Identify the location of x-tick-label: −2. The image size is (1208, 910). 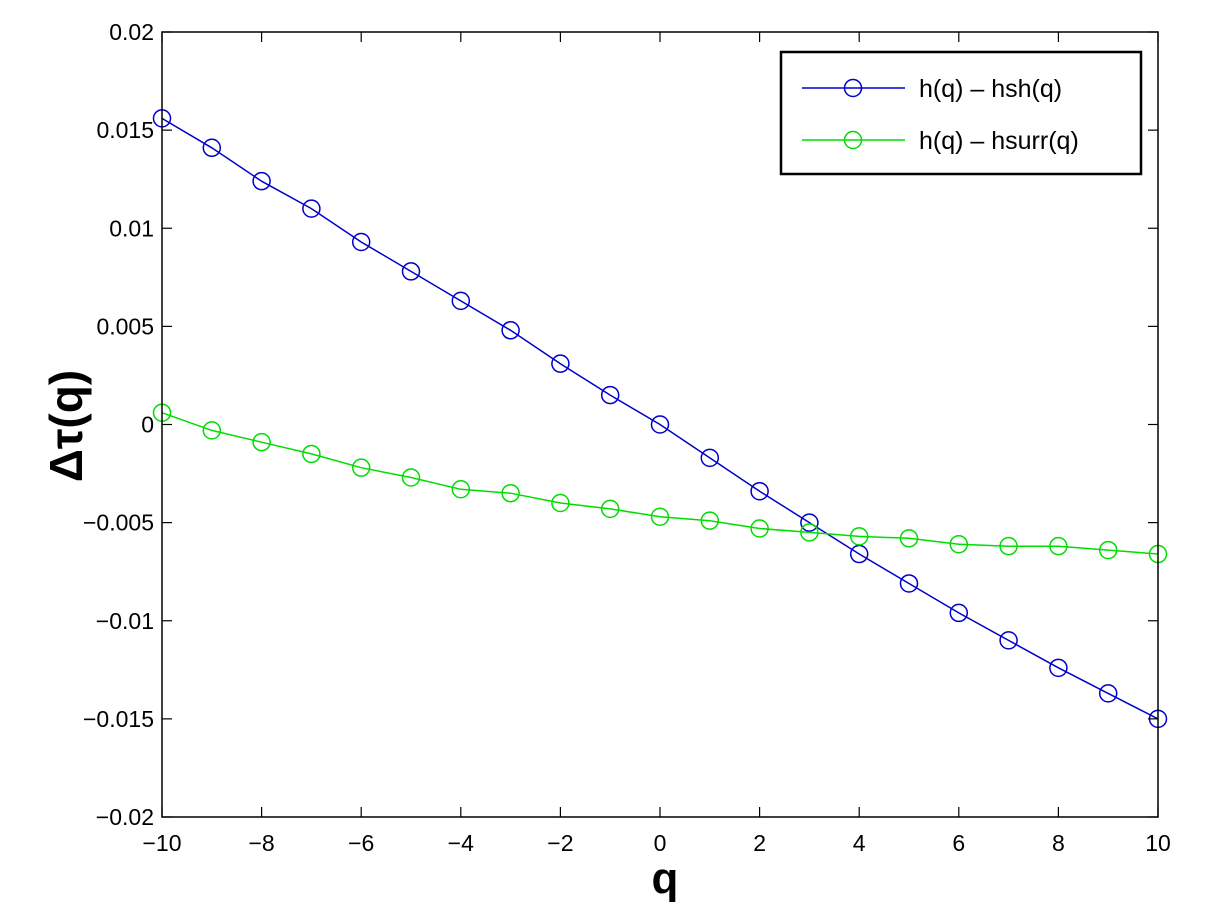
(560, 843).